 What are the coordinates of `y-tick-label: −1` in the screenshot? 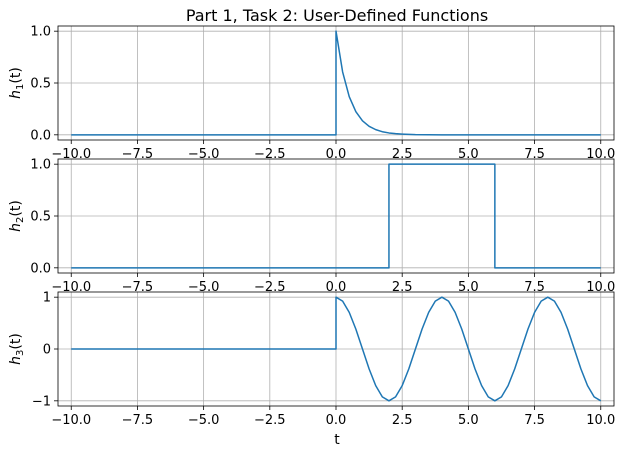 It's located at (41, 401).